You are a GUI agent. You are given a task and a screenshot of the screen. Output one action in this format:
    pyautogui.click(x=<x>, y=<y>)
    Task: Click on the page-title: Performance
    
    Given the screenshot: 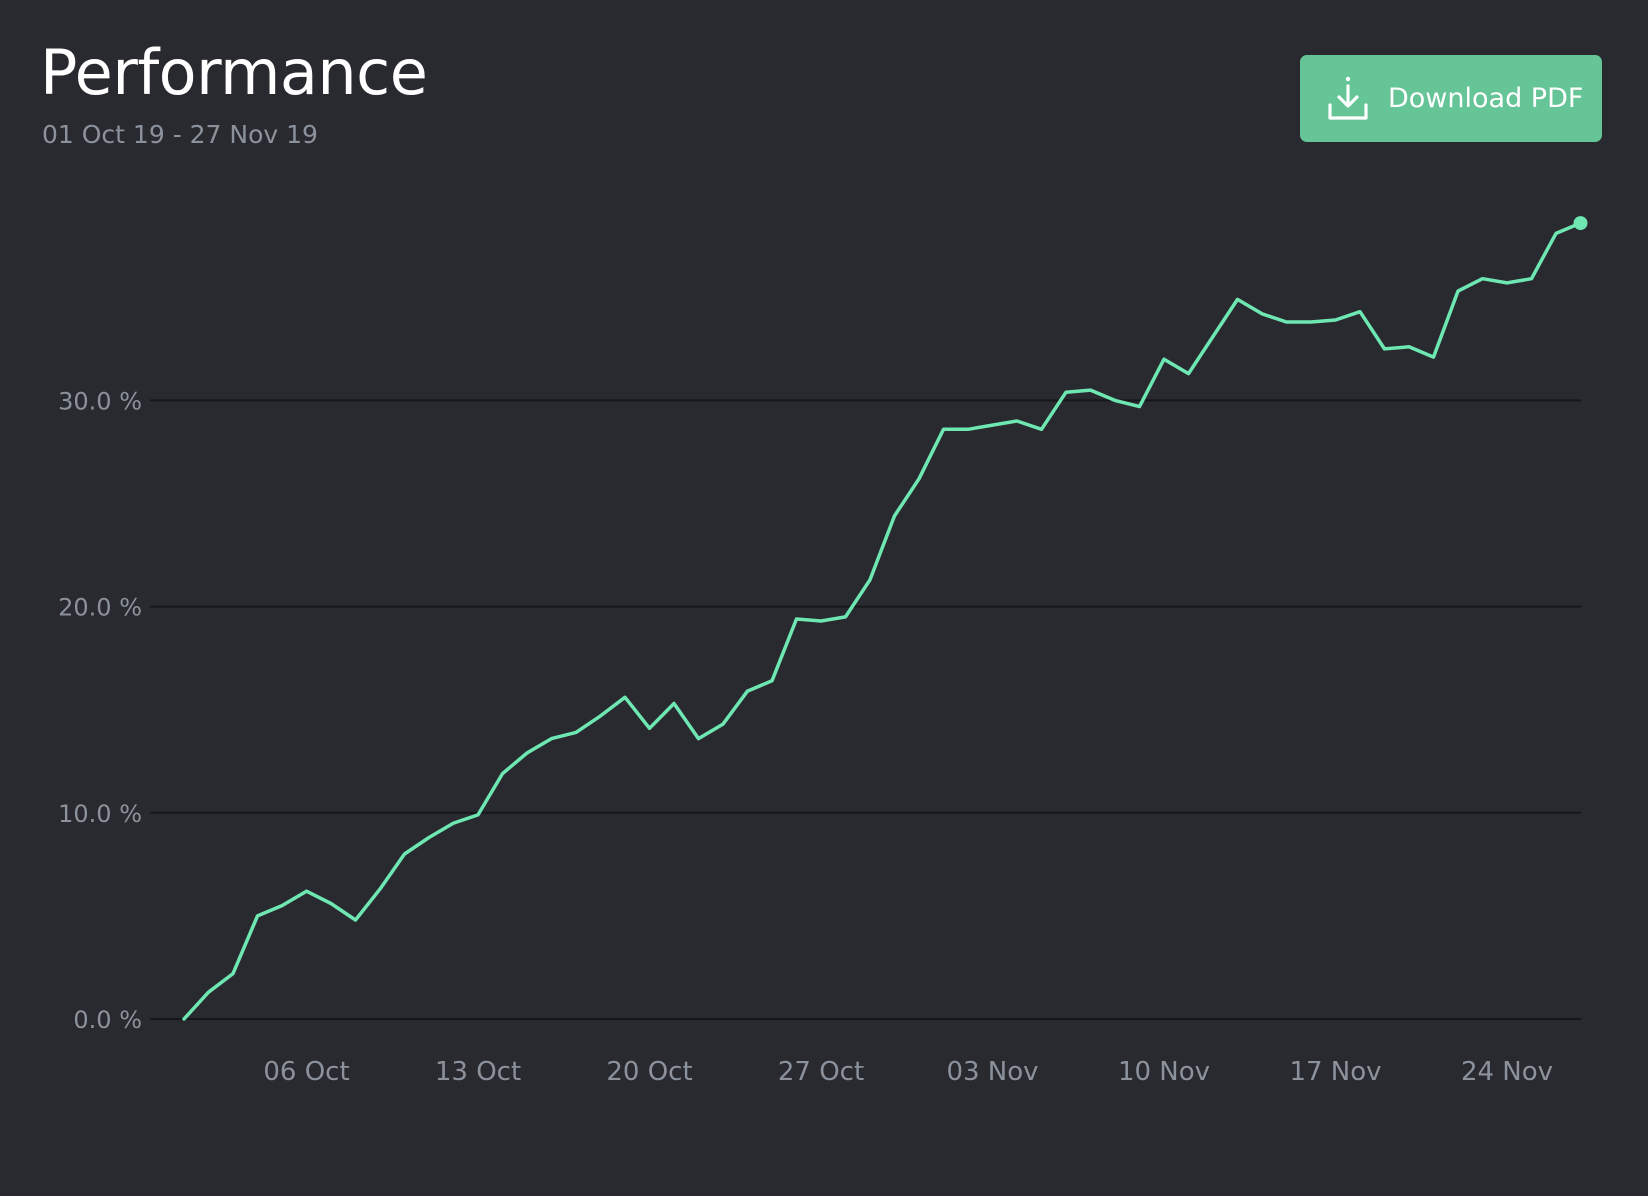 What is the action you would take?
    pyautogui.click(x=234, y=72)
    